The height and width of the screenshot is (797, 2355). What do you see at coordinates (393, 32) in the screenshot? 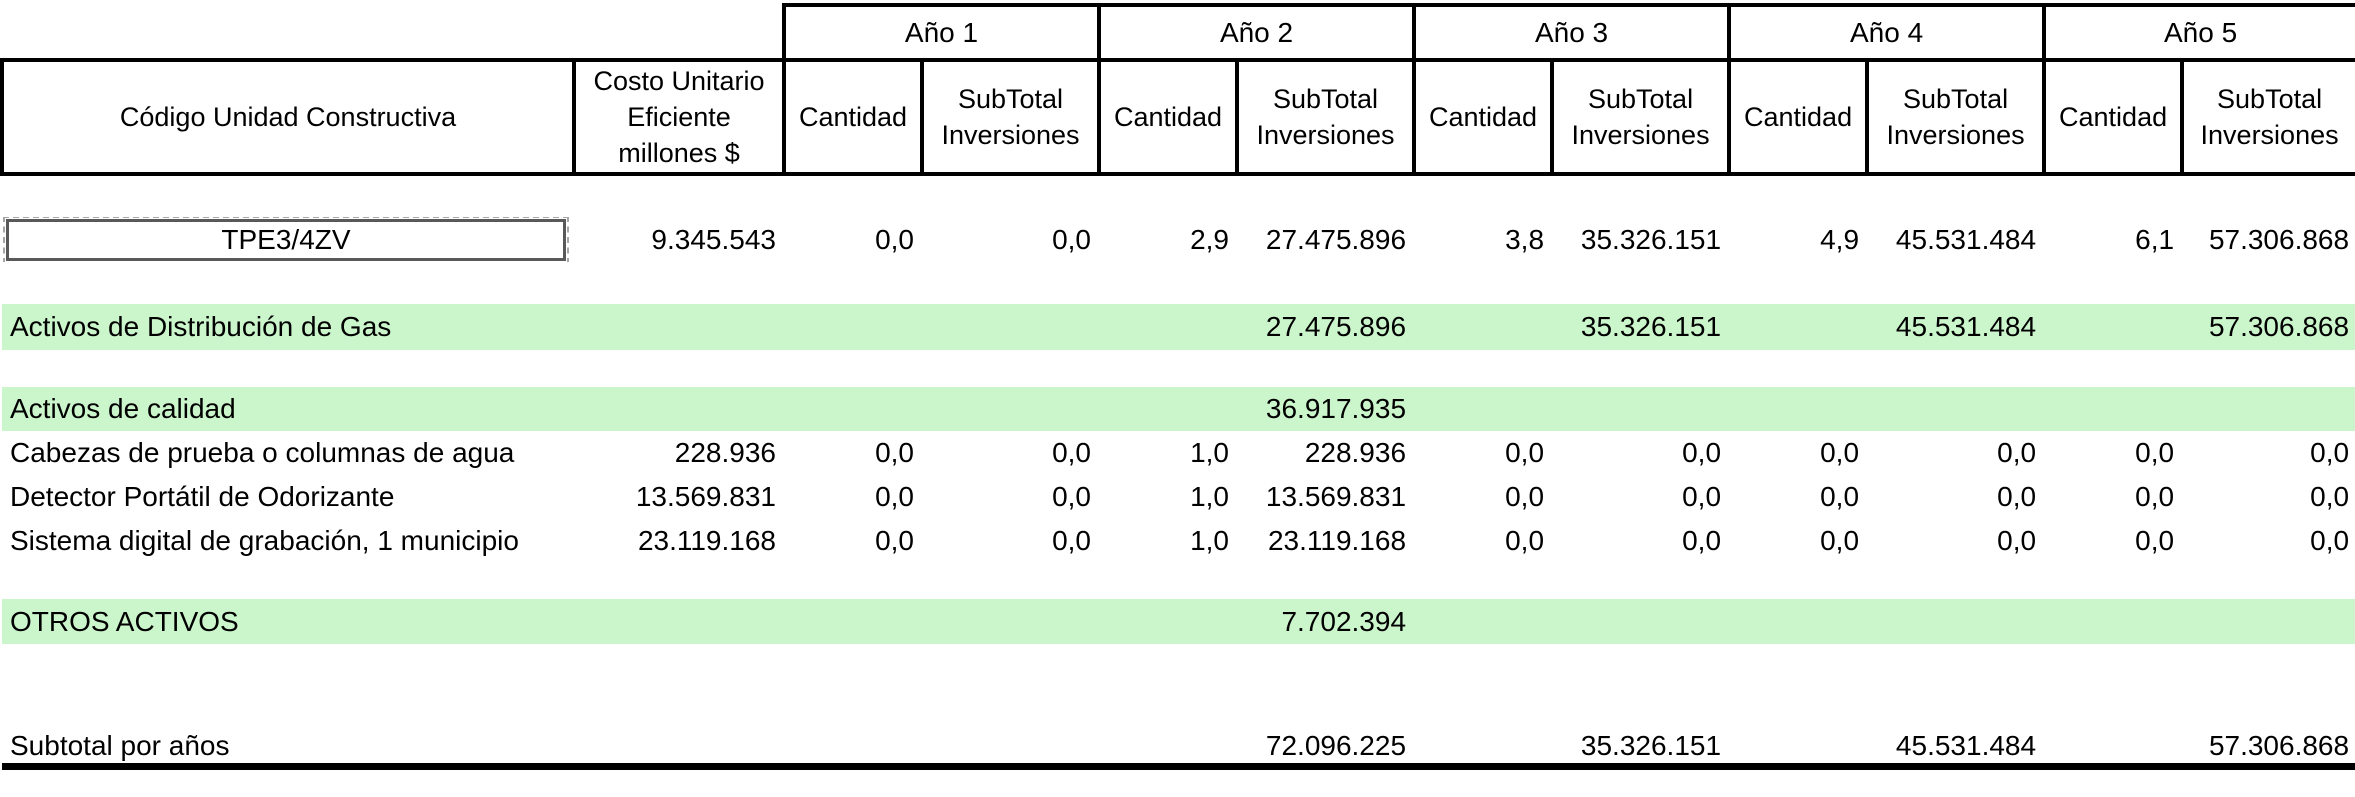
I see `empty-corner` at bounding box center [393, 32].